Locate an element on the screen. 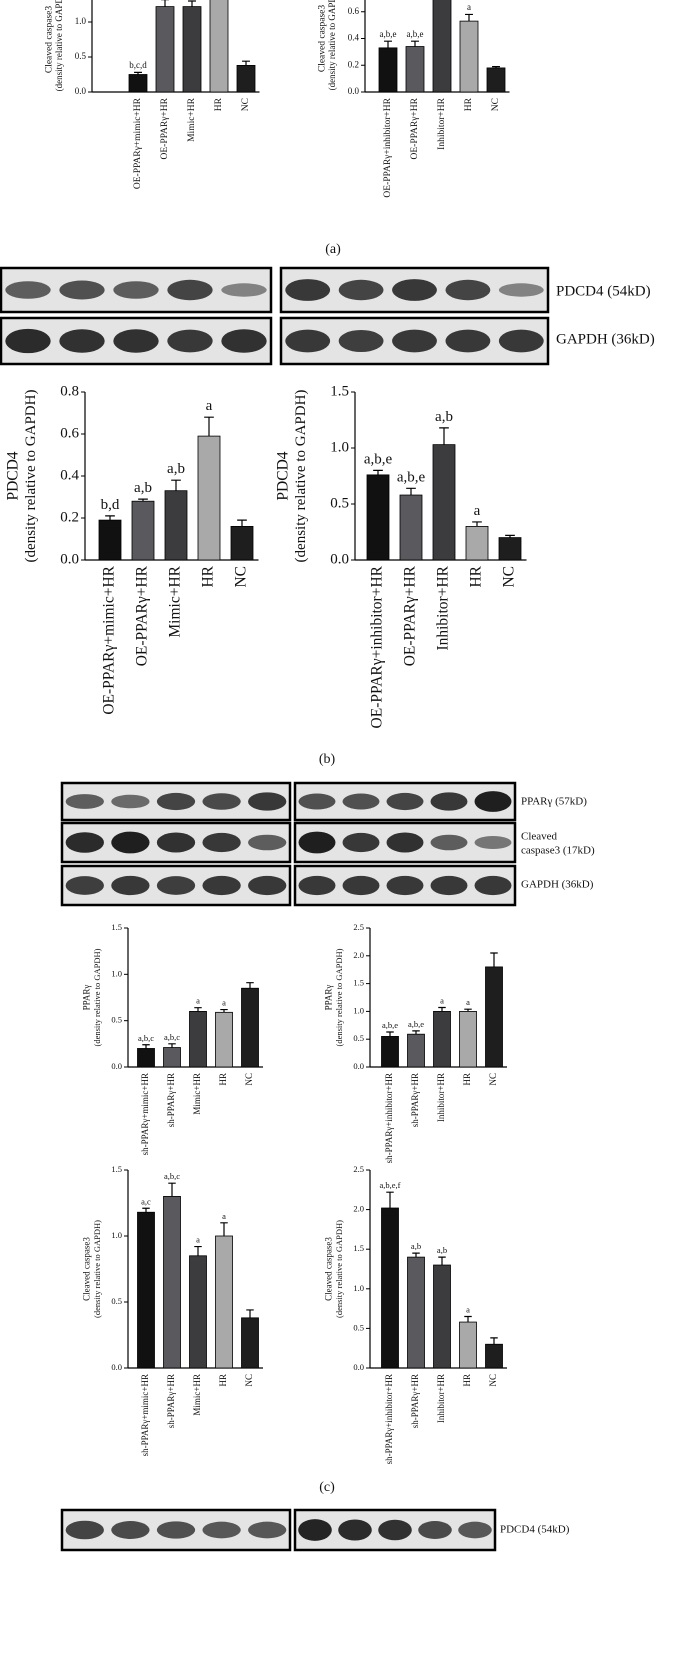 This screenshot has height=1667, width=699. blot-label: PPARγ (57kD) is located at coordinates (554, 802).